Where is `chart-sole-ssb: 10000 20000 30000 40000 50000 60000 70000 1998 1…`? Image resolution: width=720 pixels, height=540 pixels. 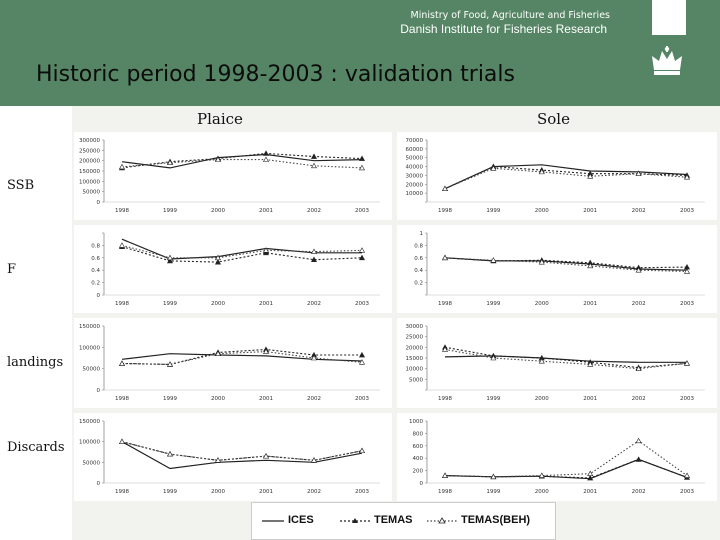 chart-sole-ssb: 10000 20000 30000 40000 50000 60000 70000 1998 1… is located at coordinates (557, 176).